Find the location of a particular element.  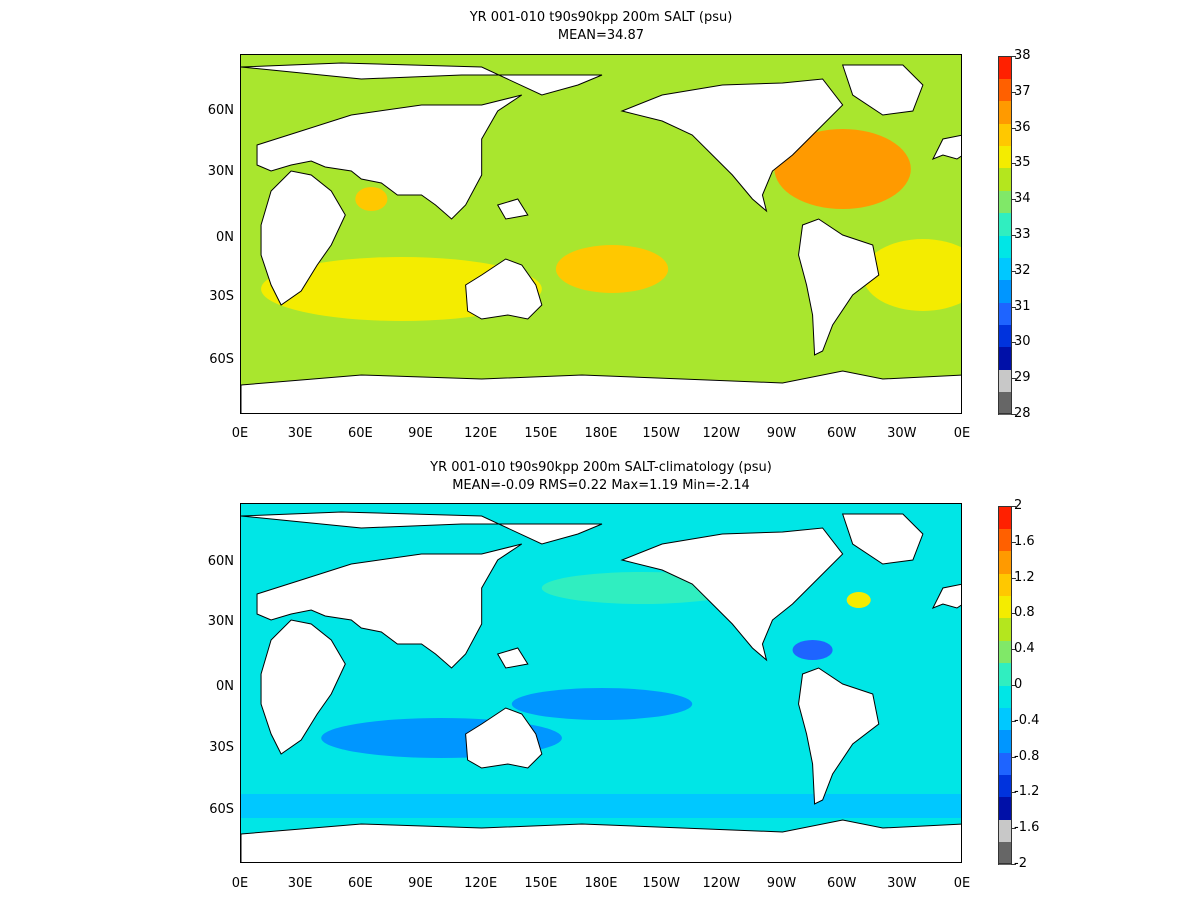

panel1-lat-60n: 60N is located at coordinates (220, 110).